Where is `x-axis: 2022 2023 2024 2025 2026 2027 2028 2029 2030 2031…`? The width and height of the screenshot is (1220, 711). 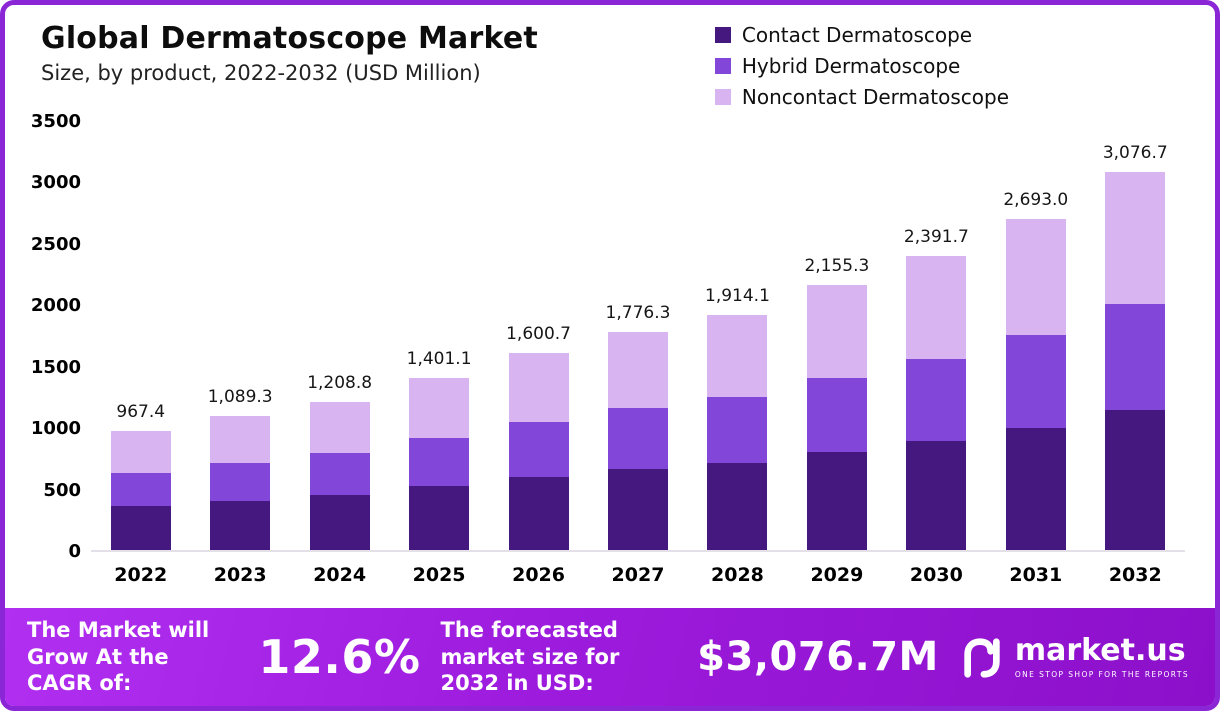 x-axis: 2022 2023 2024 2025 2026 2027 2028 2029 2030 2031… is located at coordinates (638, 575).